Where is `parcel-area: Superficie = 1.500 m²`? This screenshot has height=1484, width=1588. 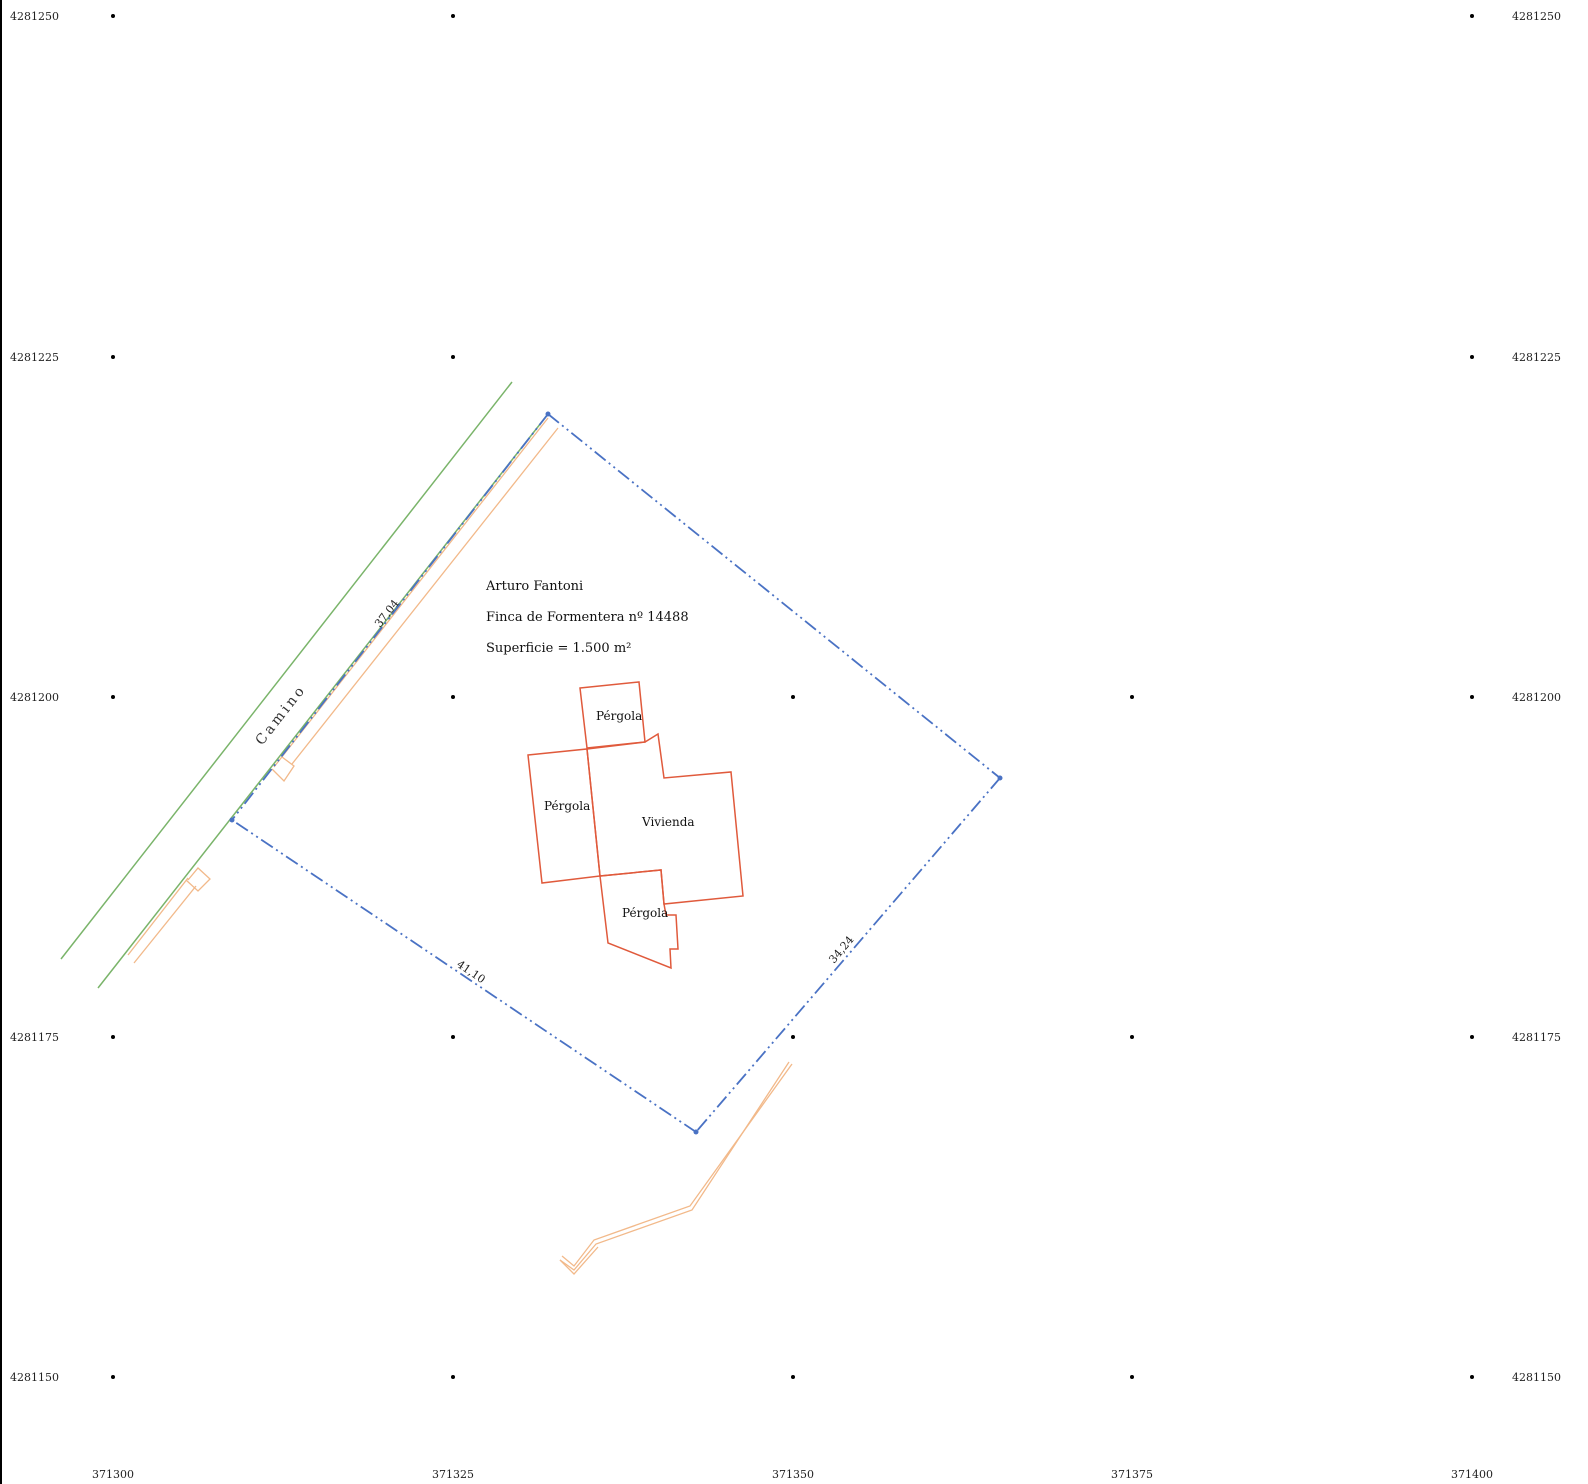 parcel-area: Superficie = 1.500 m² is located at coordinates (558, 648).